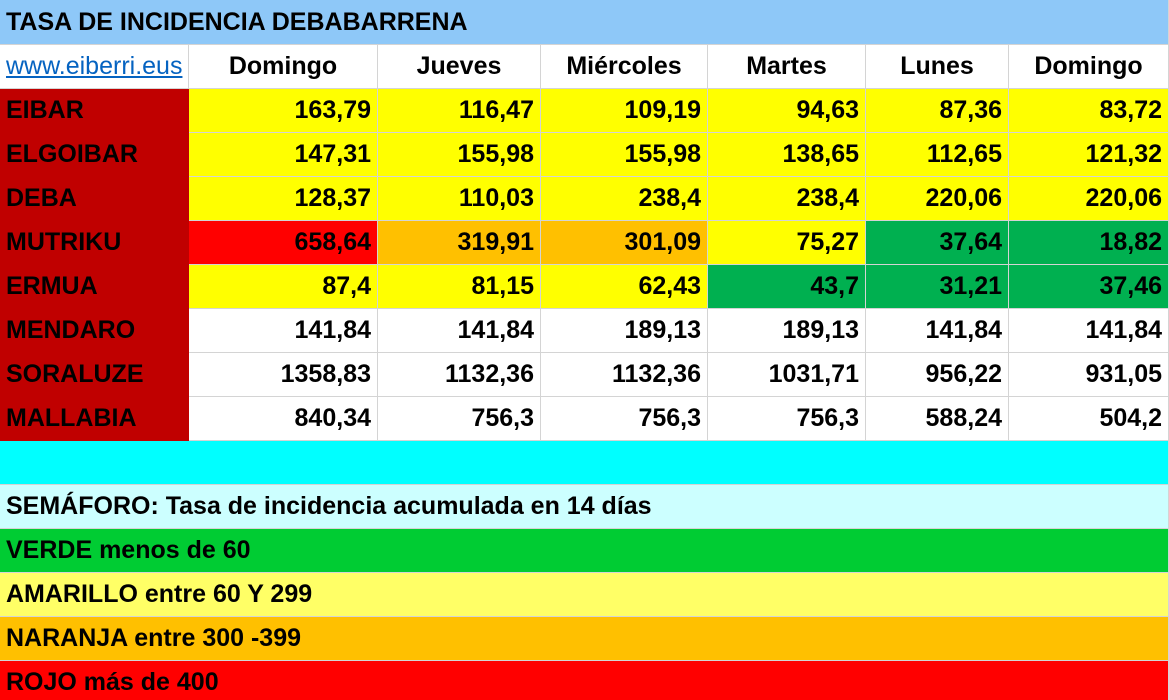 The image size is (1169, 700). Describe the element at coordinates (624, 287) in the screenshot. I see `cell-value: 62,43` at that location.